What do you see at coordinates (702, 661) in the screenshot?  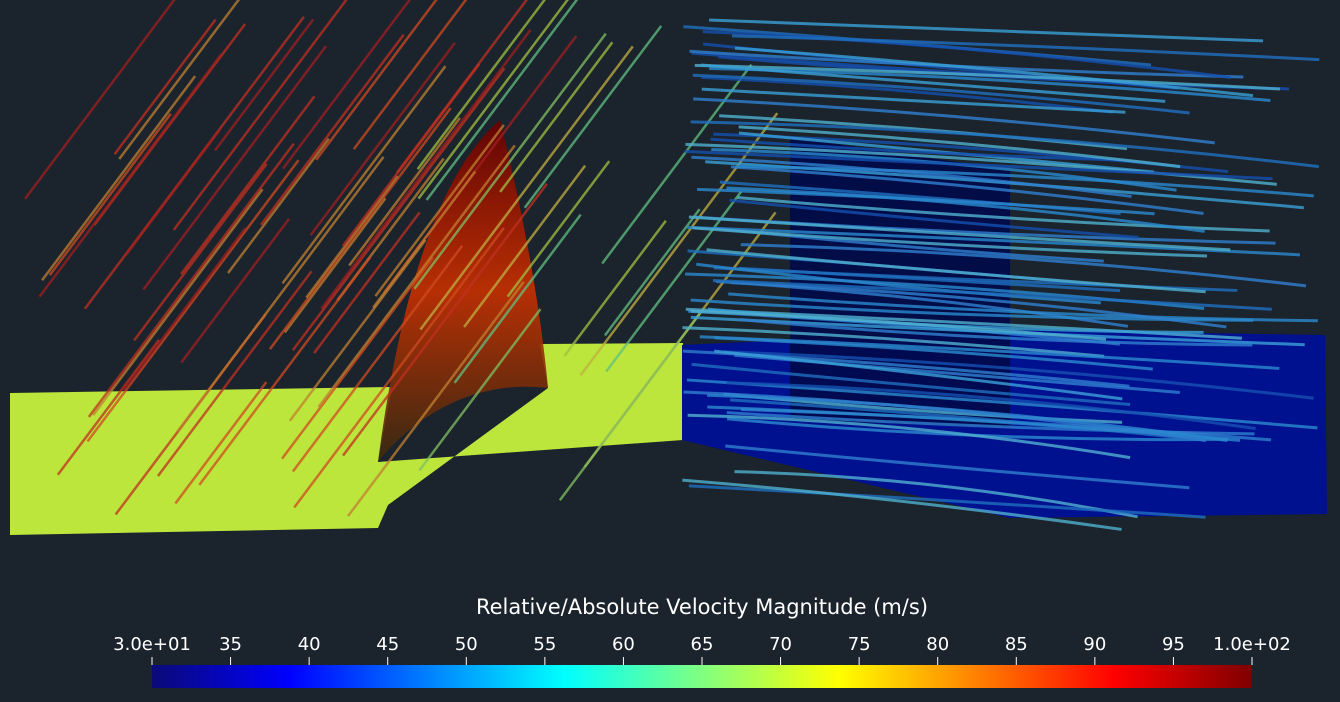 I see `colorbar: 3.0e+01 35 40 45 50 55 60 65 70 75 80 85 90 95 1.0e+02` at bounding box center [702, 661].